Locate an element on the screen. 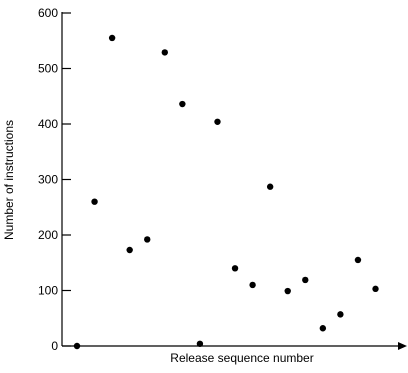 The height and width of the screenshot is (373, 408). x-axis-label: Release sequence number is located at coordinates (241, 358).